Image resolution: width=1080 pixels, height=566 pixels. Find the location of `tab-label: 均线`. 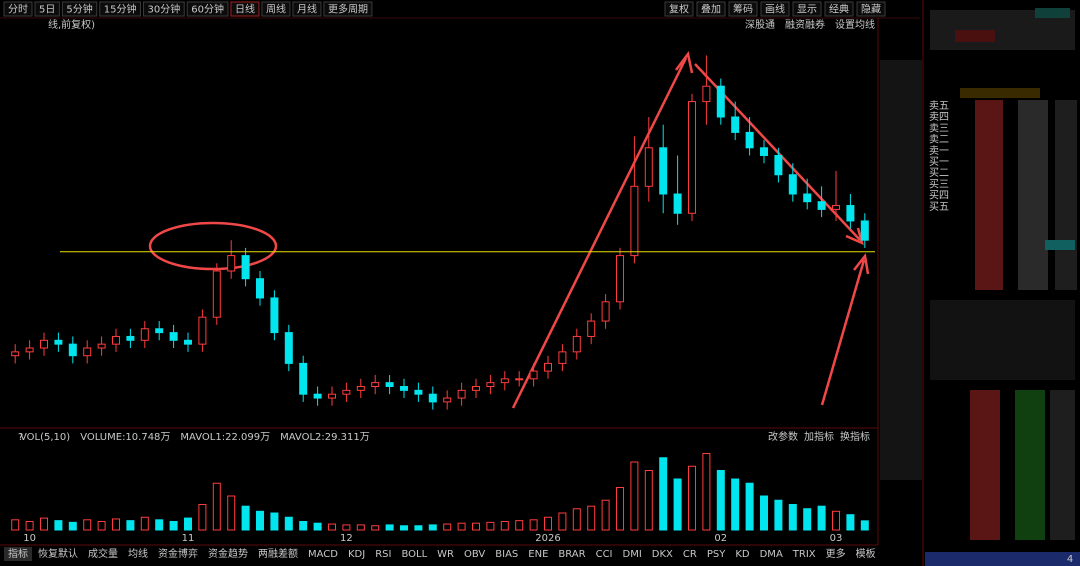

tab-label: 均线 is located at coordinates (138, 553).